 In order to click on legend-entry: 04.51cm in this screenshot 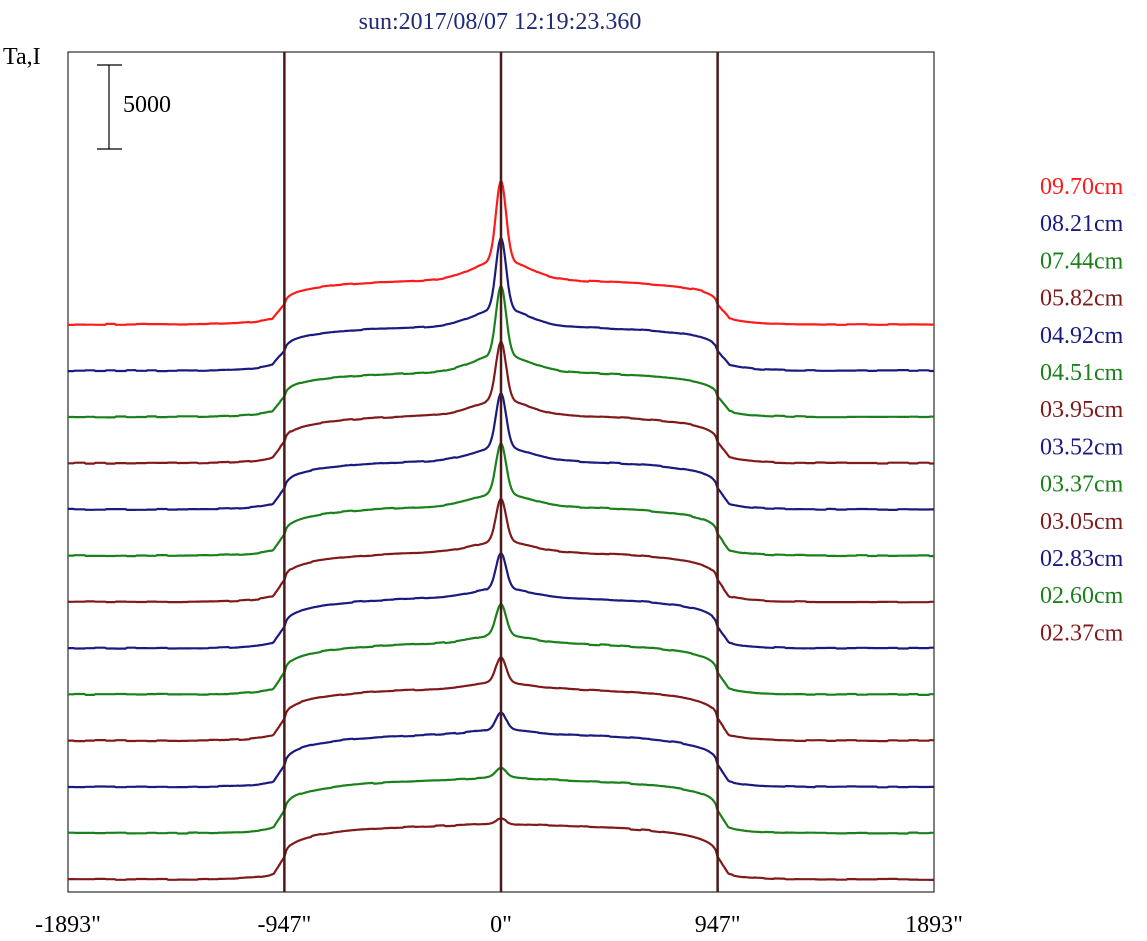, I will do `click(1082, 373)`.